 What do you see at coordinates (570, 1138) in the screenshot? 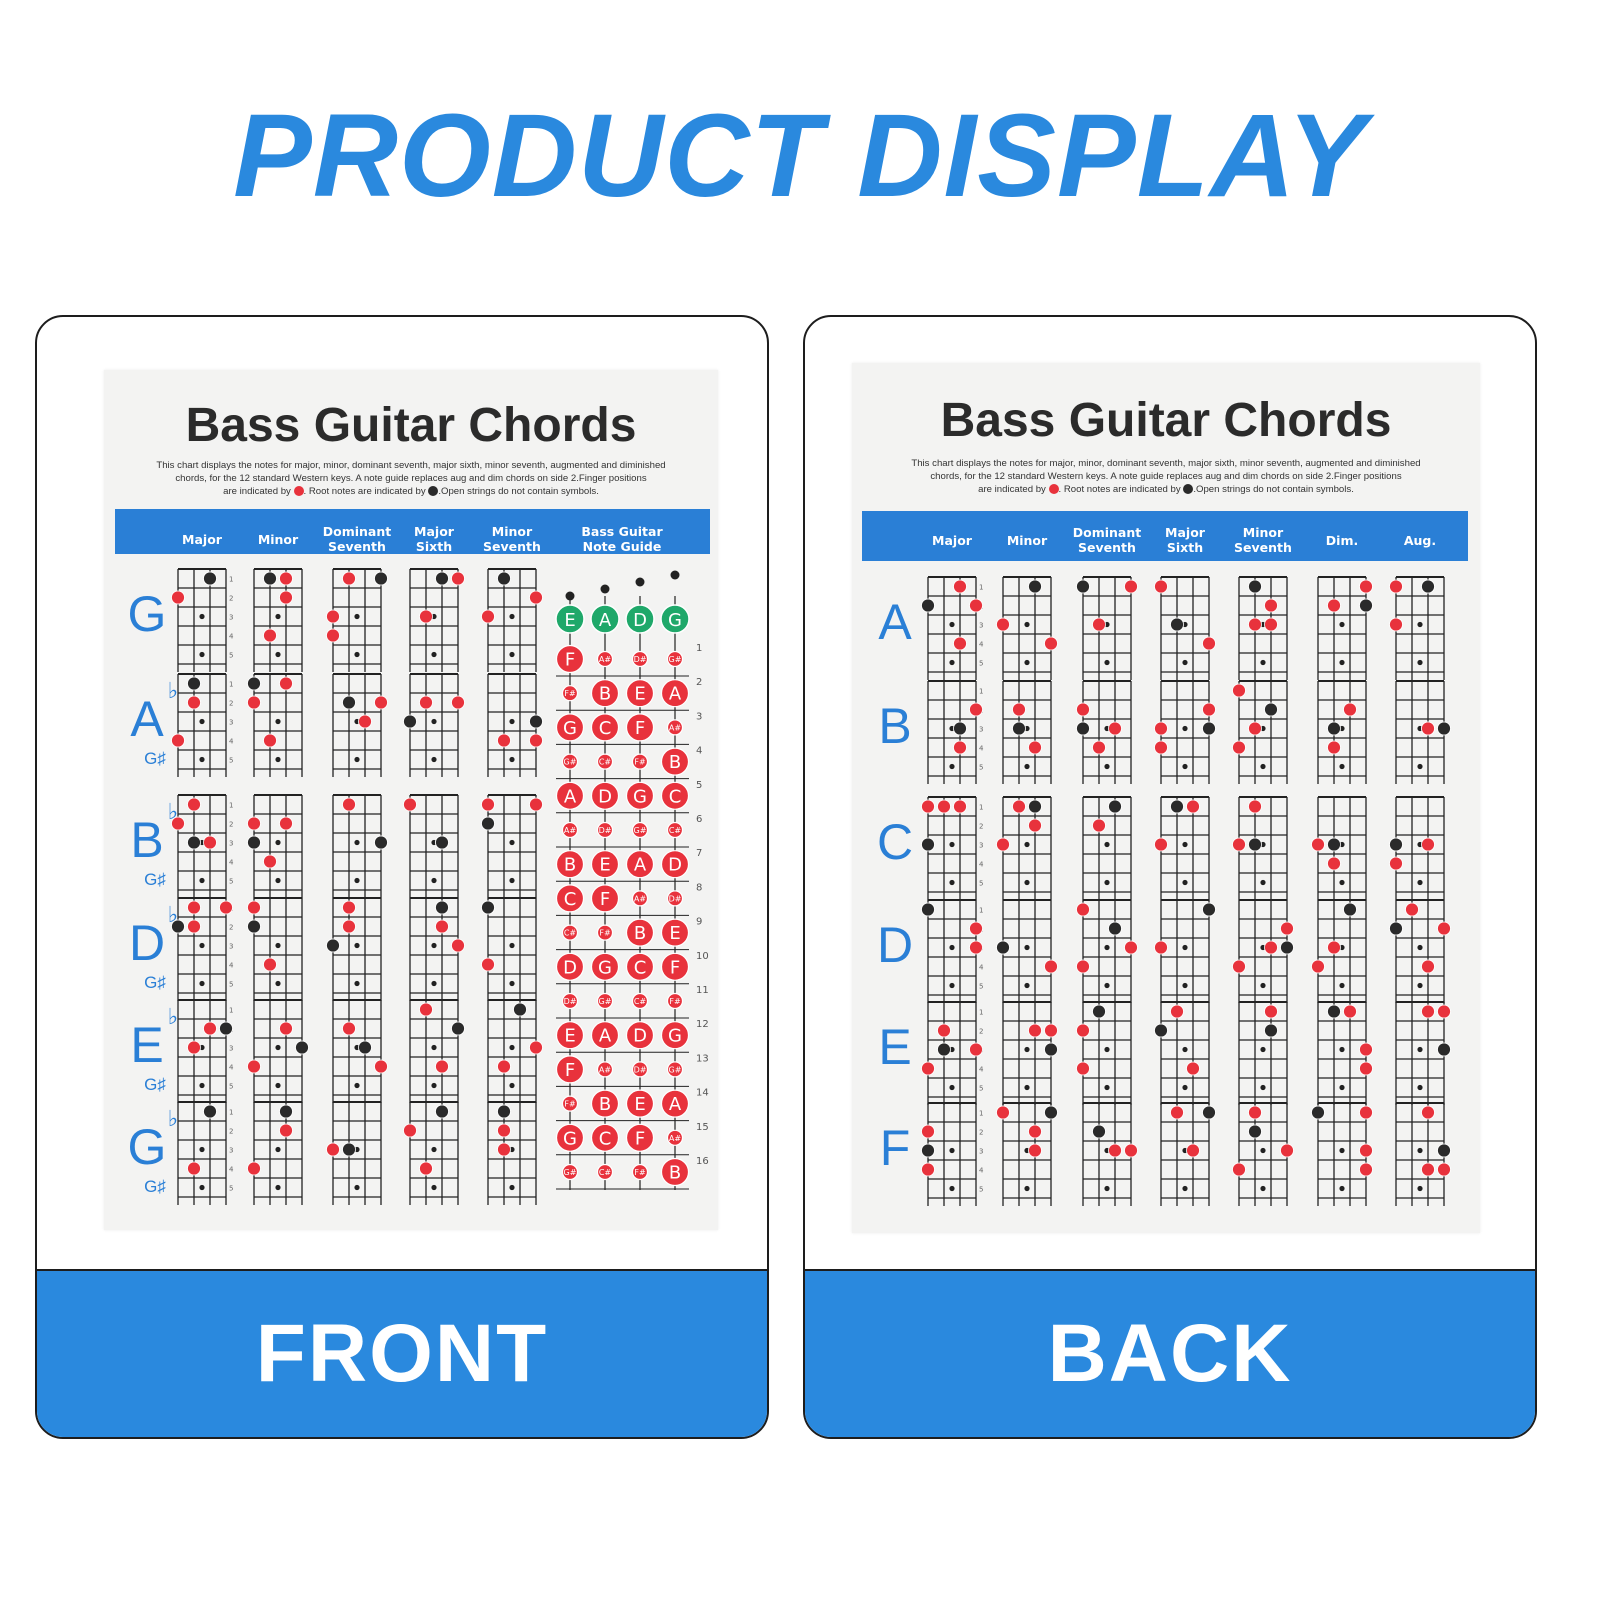
I see `note-label: G` at bounding box center [570, 1138].